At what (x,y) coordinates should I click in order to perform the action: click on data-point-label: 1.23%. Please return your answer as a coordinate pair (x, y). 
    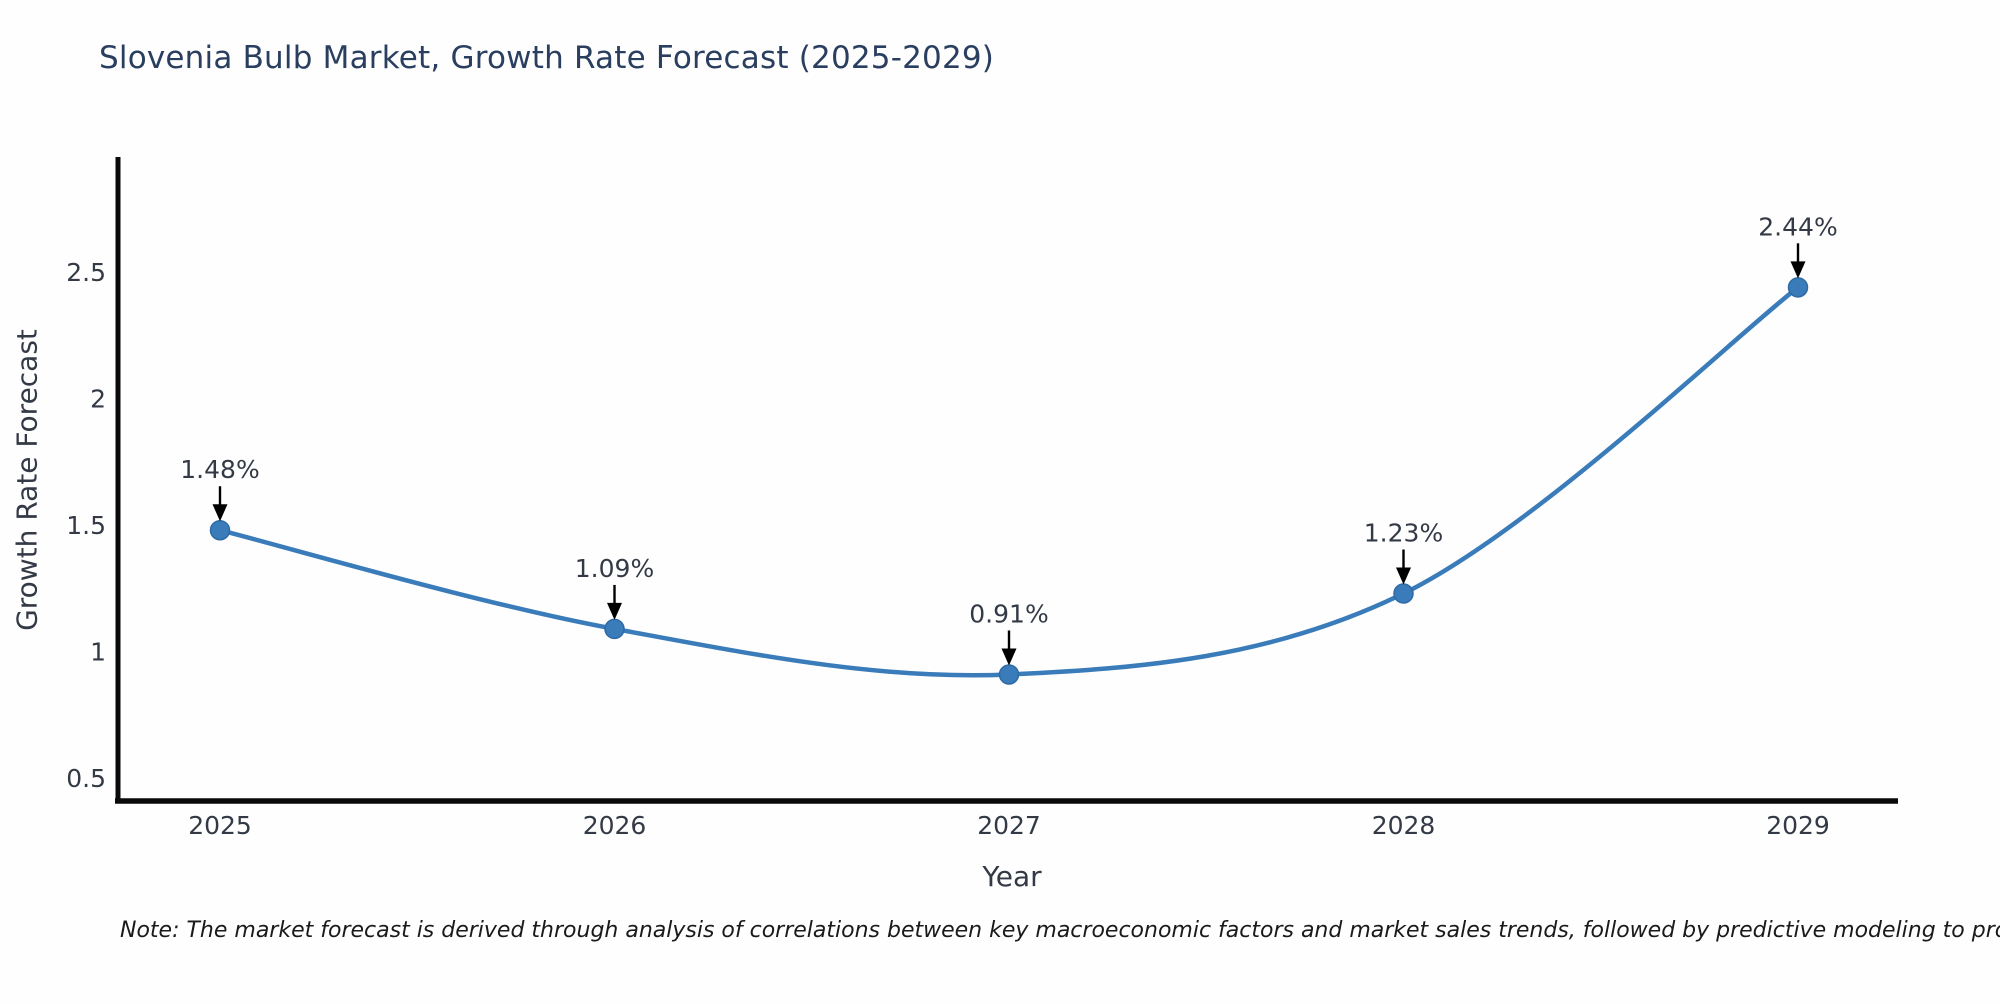
    Looking at the image, I should click on (1403, 533).